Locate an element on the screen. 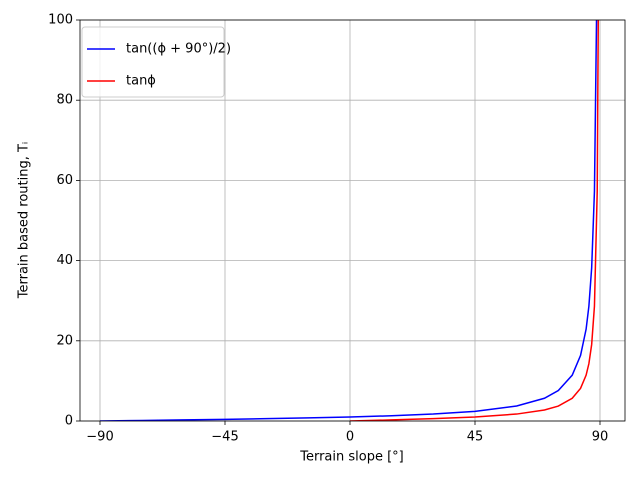 This screenshot has width=640, height=480. y-tick-label: 100 is located at coordinates (60, 20).